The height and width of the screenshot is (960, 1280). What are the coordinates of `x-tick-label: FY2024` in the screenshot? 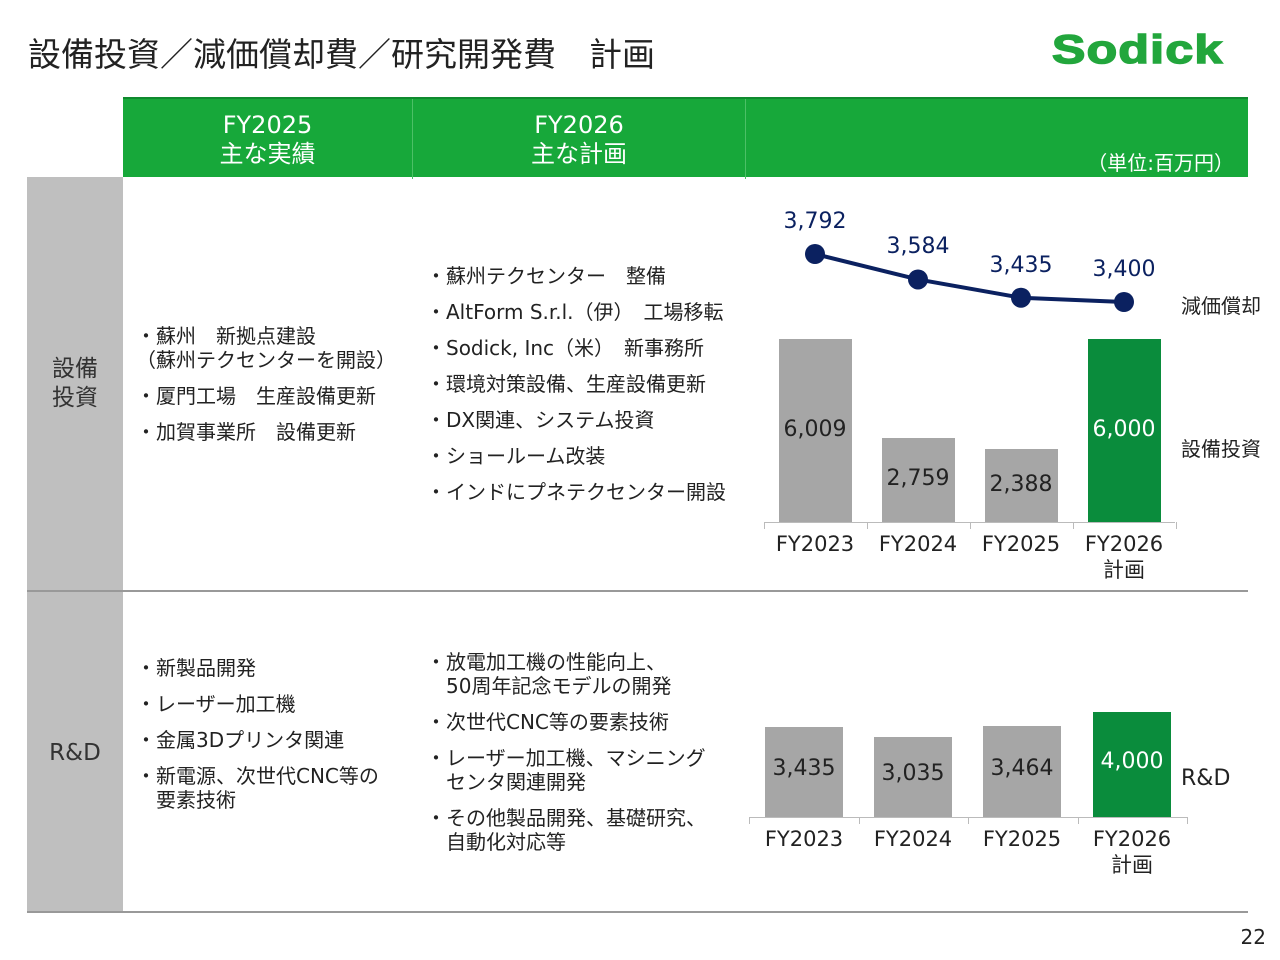 It's located at (913, 839).